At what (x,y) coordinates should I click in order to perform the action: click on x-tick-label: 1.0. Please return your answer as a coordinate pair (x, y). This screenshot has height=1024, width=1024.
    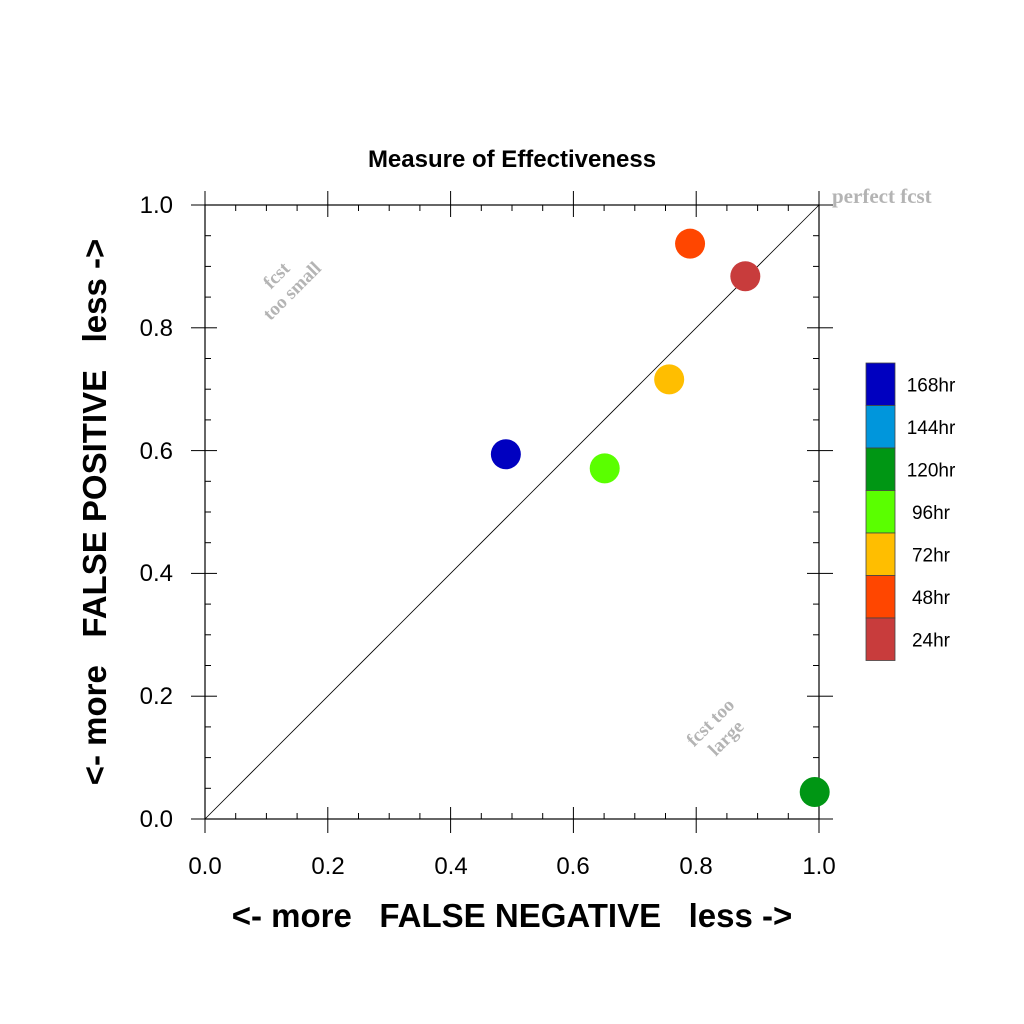
    Looking at the image, I should click on (818, 866).